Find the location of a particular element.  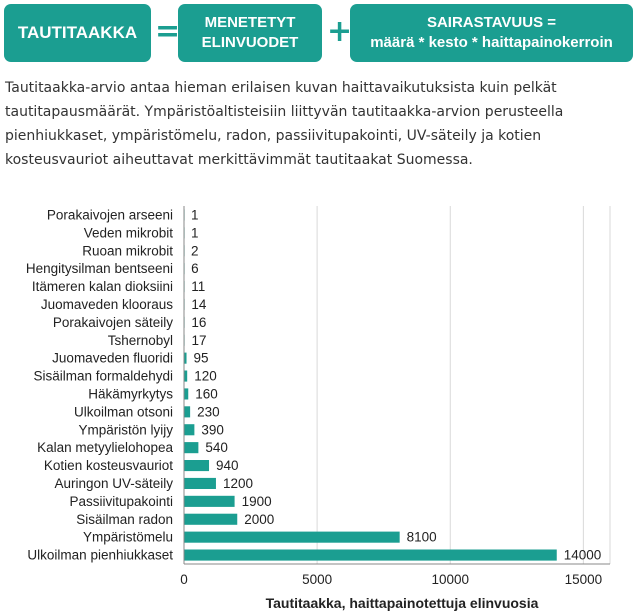

value-label-16: 1900 is located at coordinates (257, 501).